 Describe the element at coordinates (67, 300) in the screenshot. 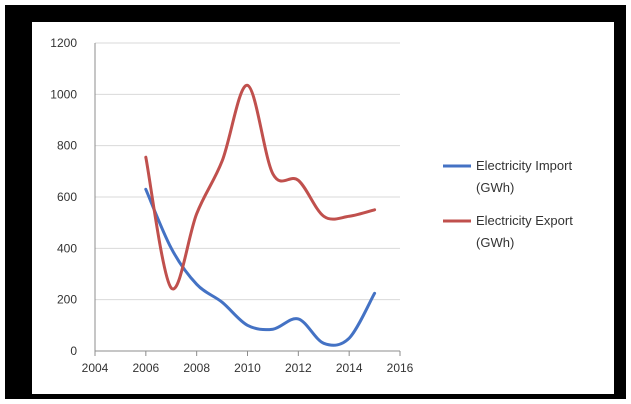

I see `y-tick-label: 200` at that location.